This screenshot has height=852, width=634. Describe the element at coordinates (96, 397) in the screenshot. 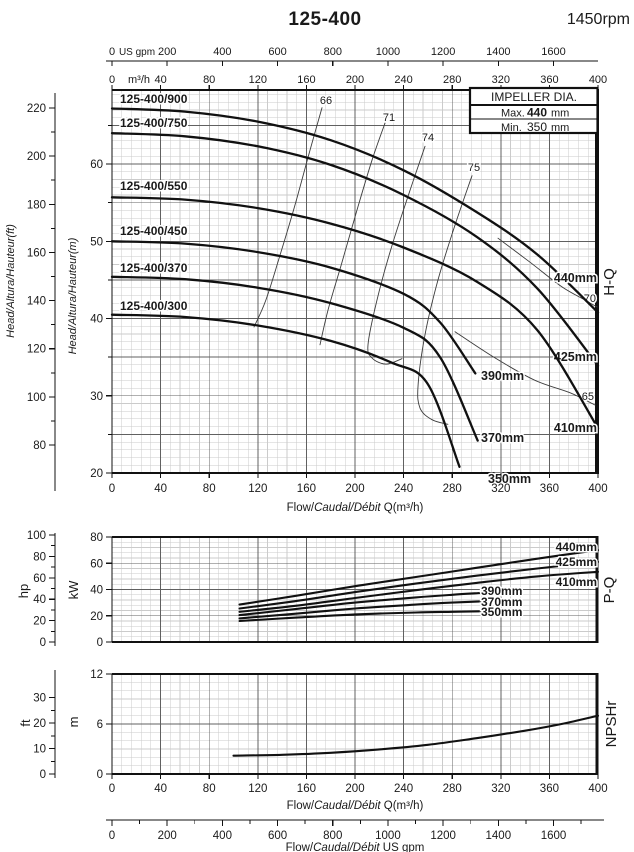

I see `hq-m-tick: 30` at that location.